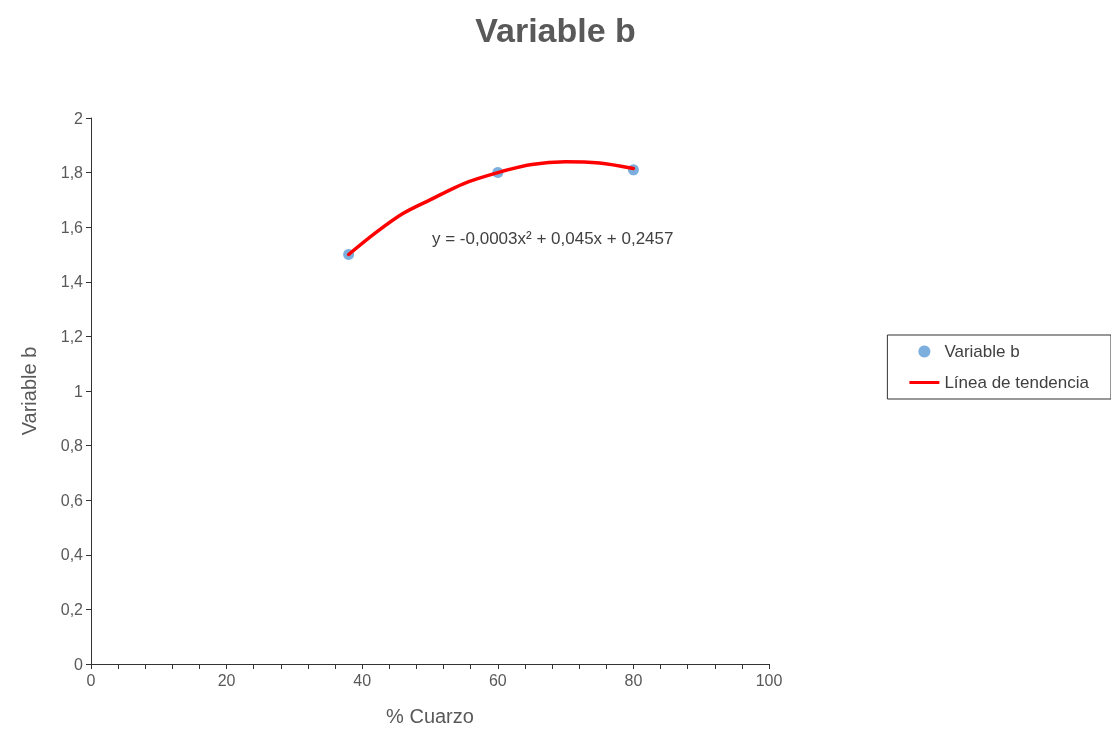  Describe the element at coordinates (79, 118) in the screenshot. I see `y-tick-label: 2` at that location.